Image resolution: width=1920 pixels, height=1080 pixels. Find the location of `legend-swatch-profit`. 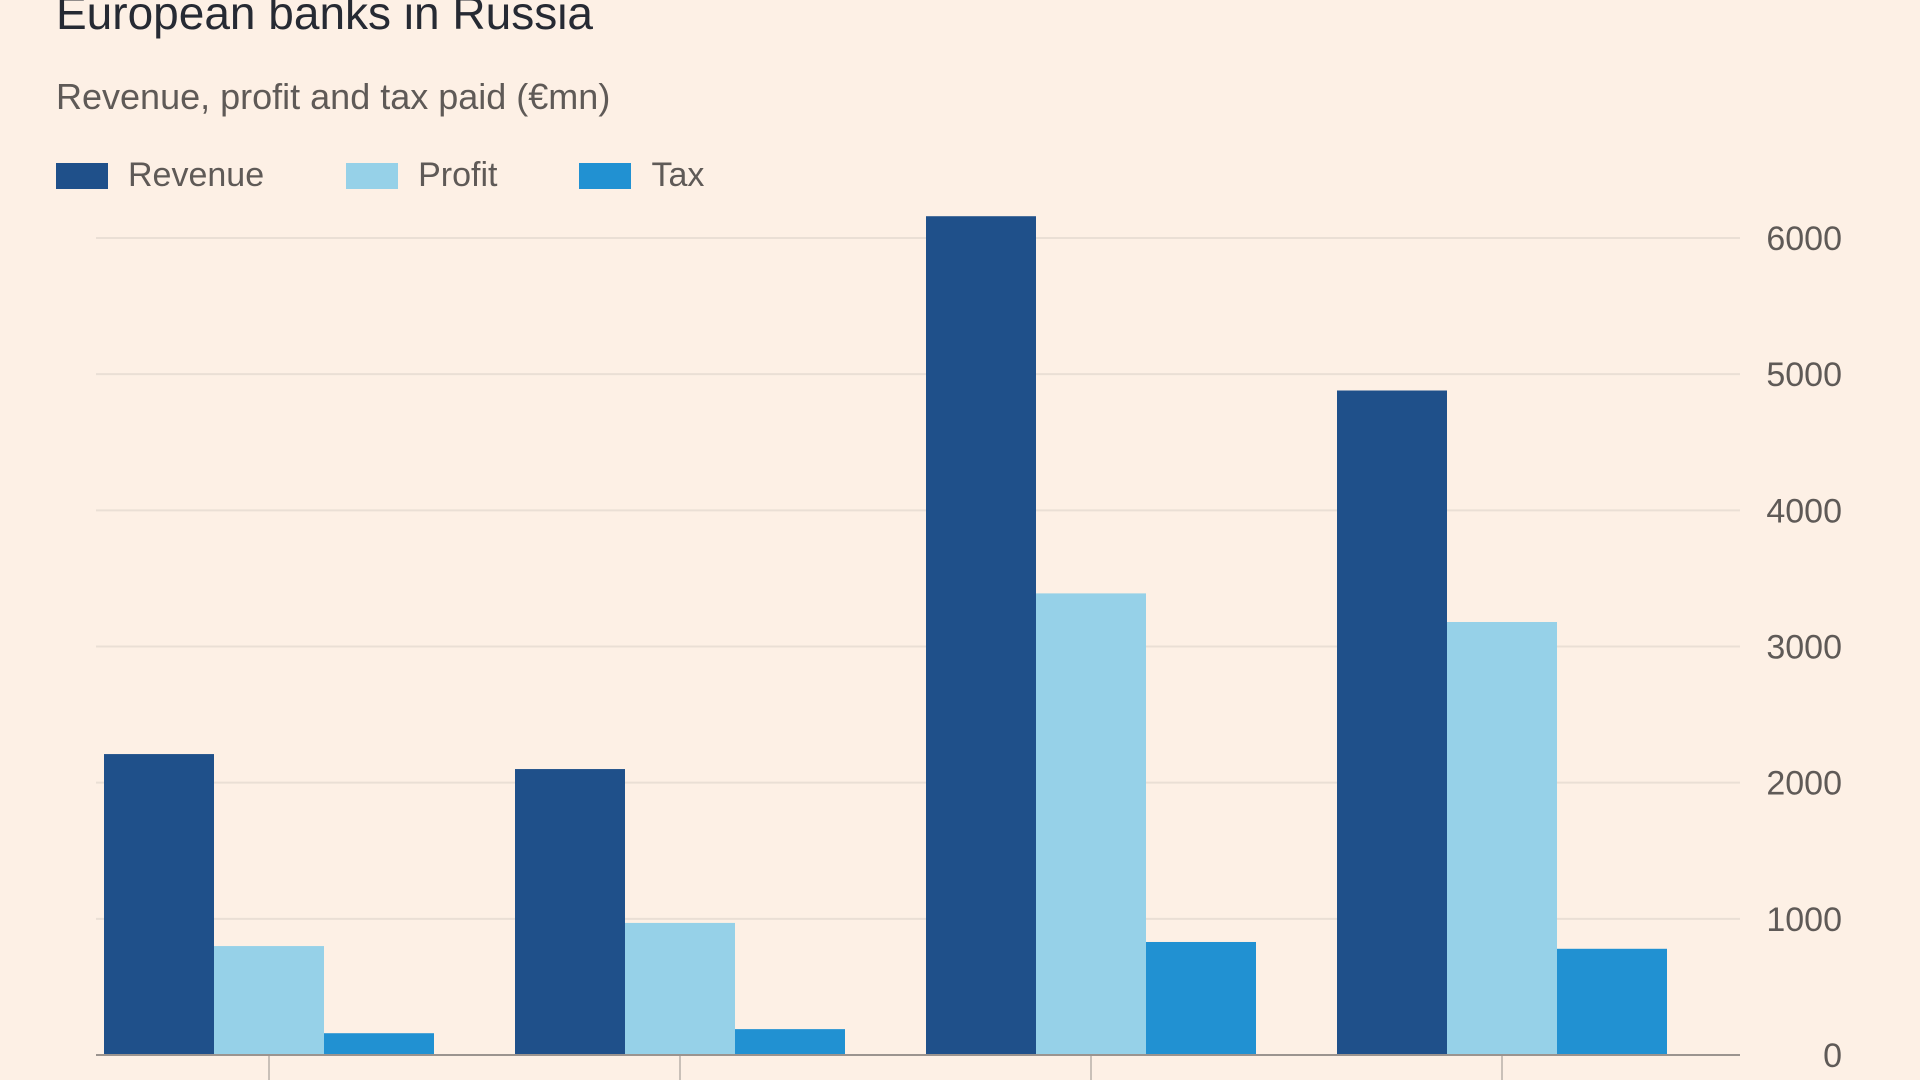

legend-swatch-profit is located at coordinates (372, 175).